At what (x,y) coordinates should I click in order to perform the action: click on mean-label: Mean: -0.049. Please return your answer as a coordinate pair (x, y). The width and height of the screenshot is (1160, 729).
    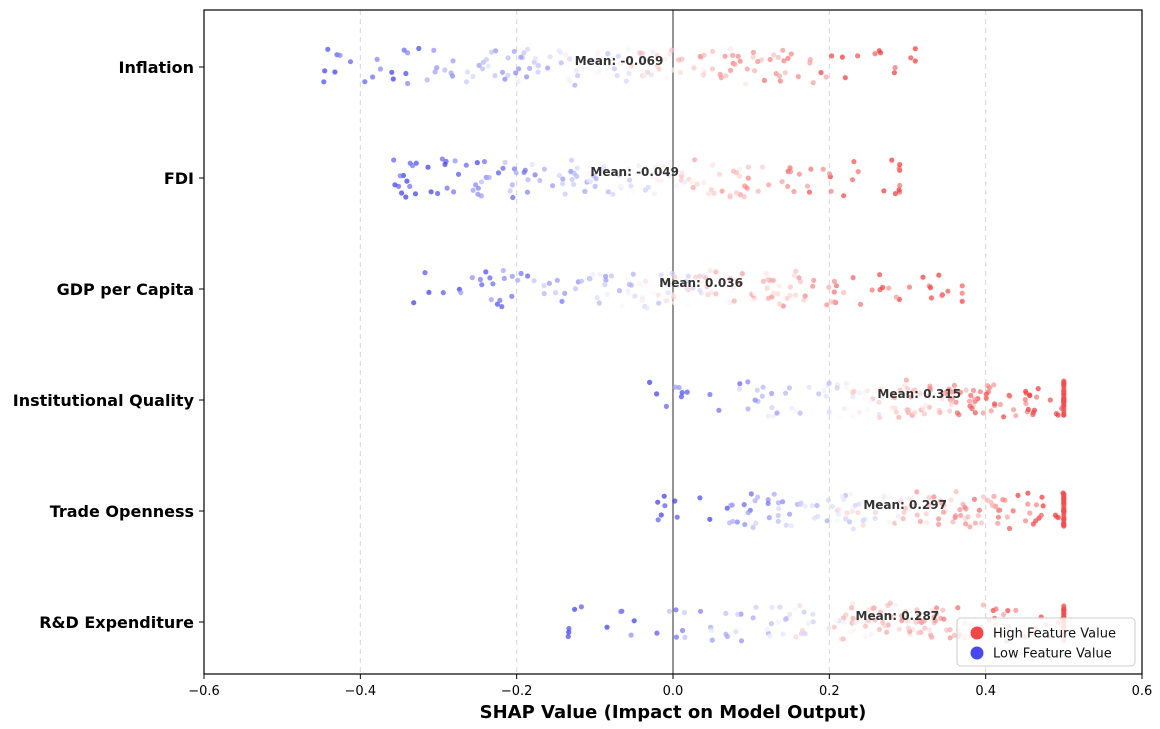
    Looking at the image, I should click on (634, 172).